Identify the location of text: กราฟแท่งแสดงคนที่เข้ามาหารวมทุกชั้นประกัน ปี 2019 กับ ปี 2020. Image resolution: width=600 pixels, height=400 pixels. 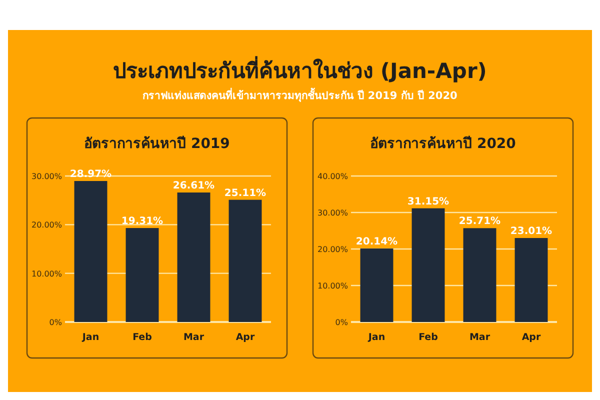
(300, 95).